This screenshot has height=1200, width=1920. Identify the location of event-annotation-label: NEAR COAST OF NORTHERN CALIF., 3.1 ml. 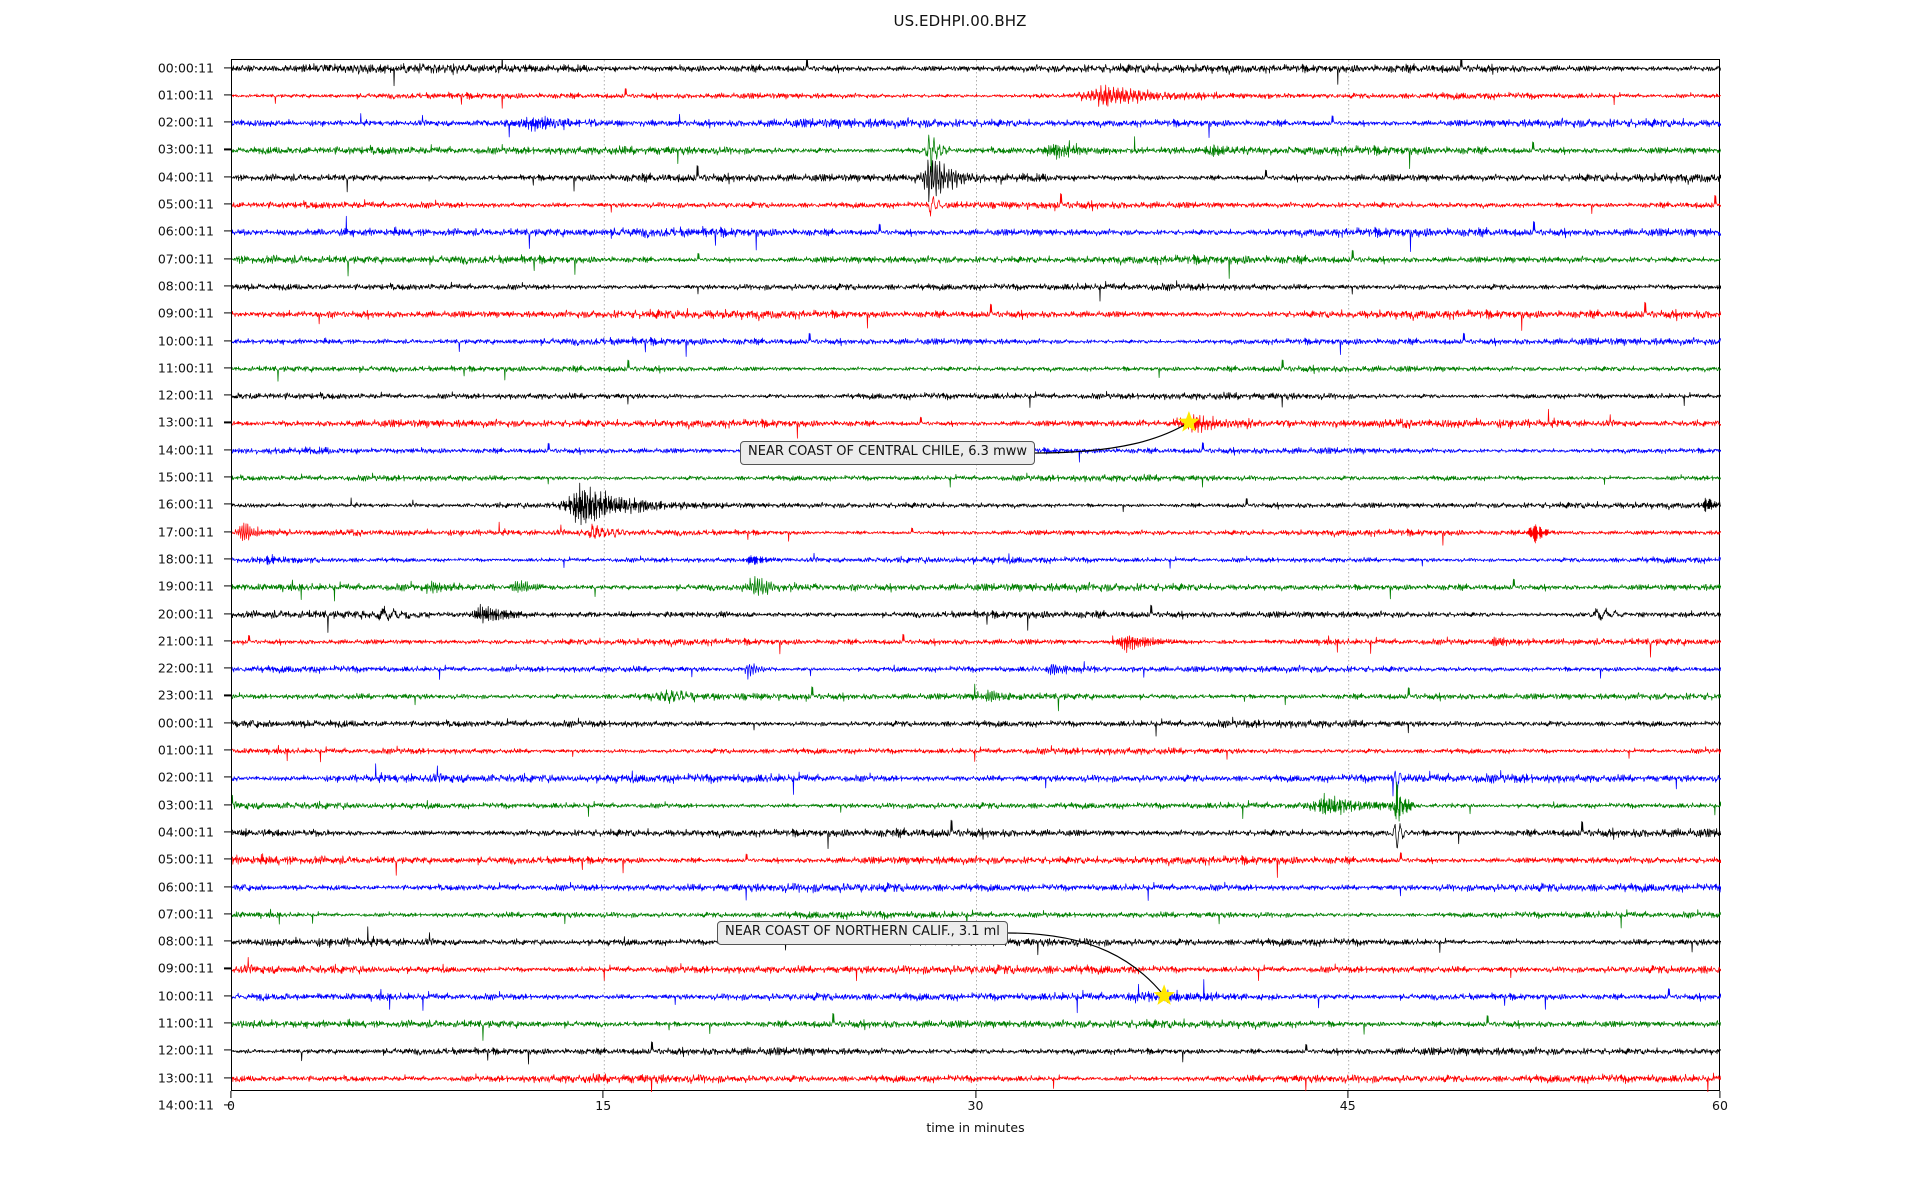
(862, 933).